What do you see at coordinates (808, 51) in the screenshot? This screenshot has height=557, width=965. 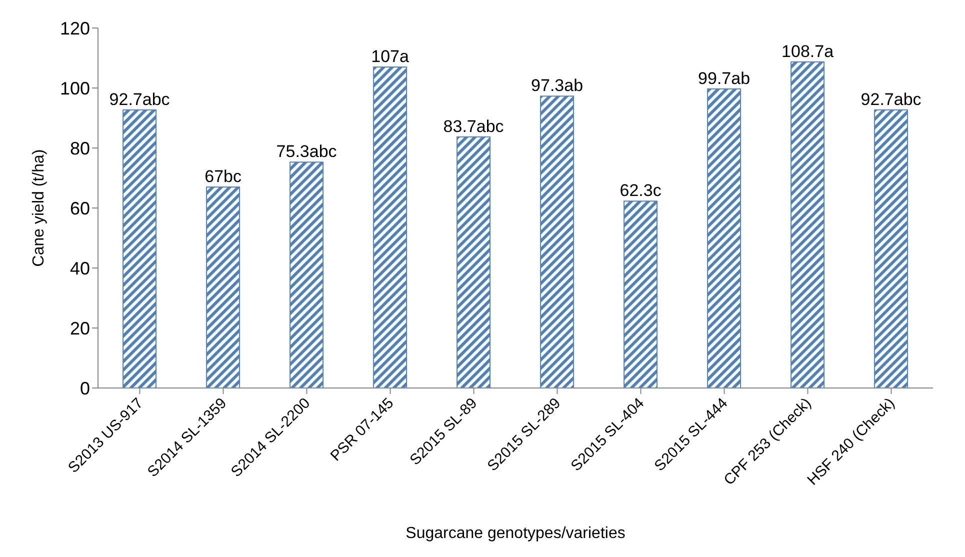 I see `data-label: 108.7a` at bounding box center [808, 51].